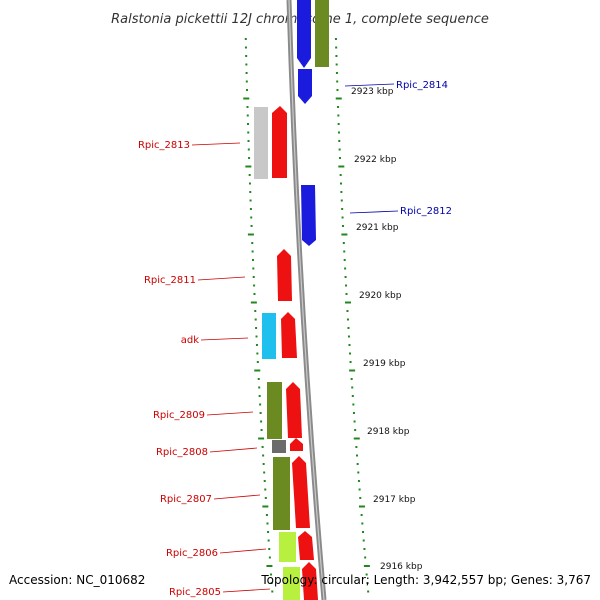  Describe the element at coordinates (186, 499) in the screenshot. I see `gene-label-rpic-2807: Rpic_2807` at that location.